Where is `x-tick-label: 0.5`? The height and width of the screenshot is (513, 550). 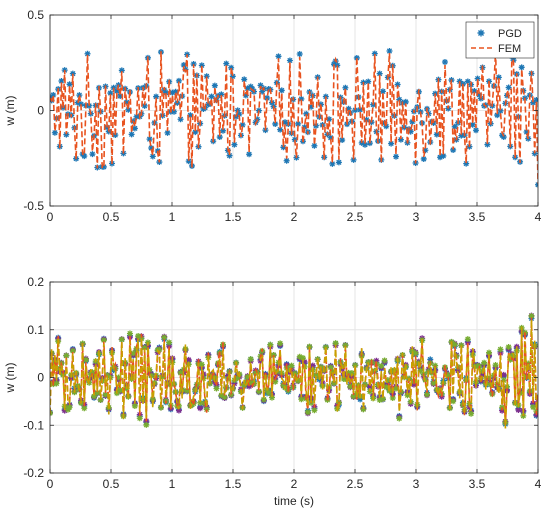
x-tick-label: 0.5 is located at coordinates (111, 484).